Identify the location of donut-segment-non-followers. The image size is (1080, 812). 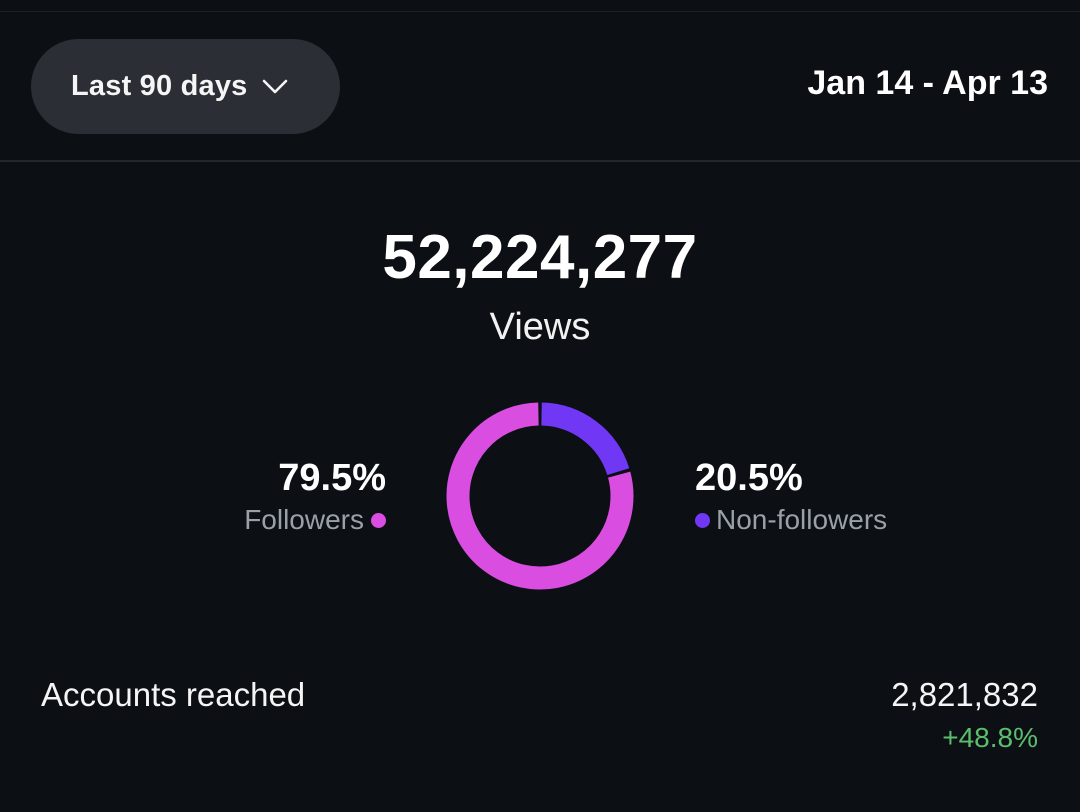
(585, 439).